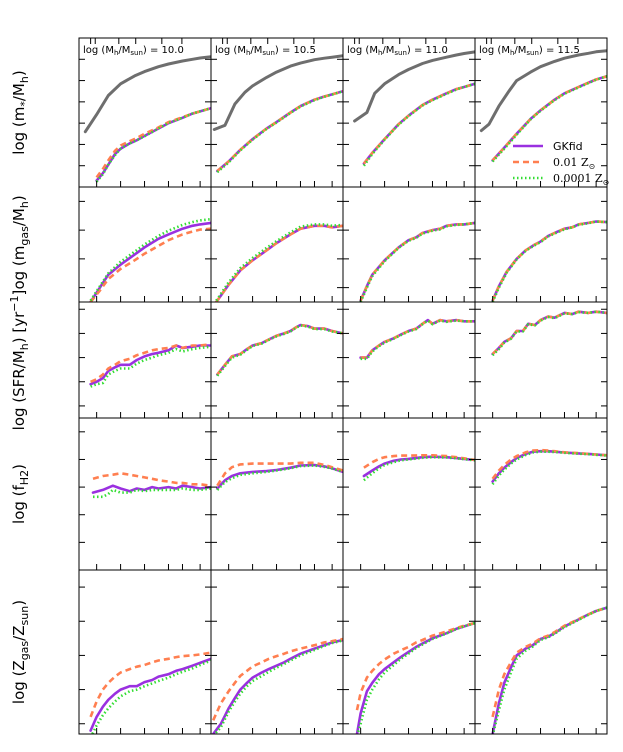 Image resolution: width=623 pixels, height=752 pixels. Describe the element at coordinates (543, 91) in the screenshot. I see `series-gray-r1-c4` at that location.